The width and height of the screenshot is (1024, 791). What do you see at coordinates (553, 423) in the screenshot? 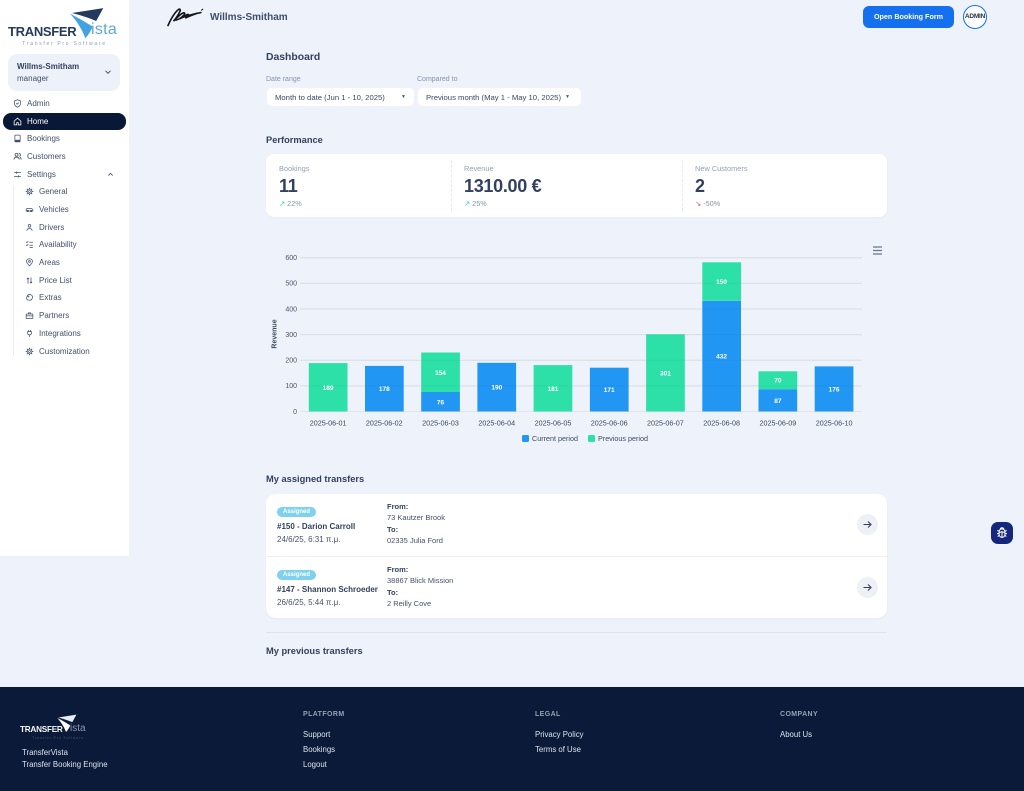
I see `svg-text: 2025-06-05` at bounding box center [553, 423].